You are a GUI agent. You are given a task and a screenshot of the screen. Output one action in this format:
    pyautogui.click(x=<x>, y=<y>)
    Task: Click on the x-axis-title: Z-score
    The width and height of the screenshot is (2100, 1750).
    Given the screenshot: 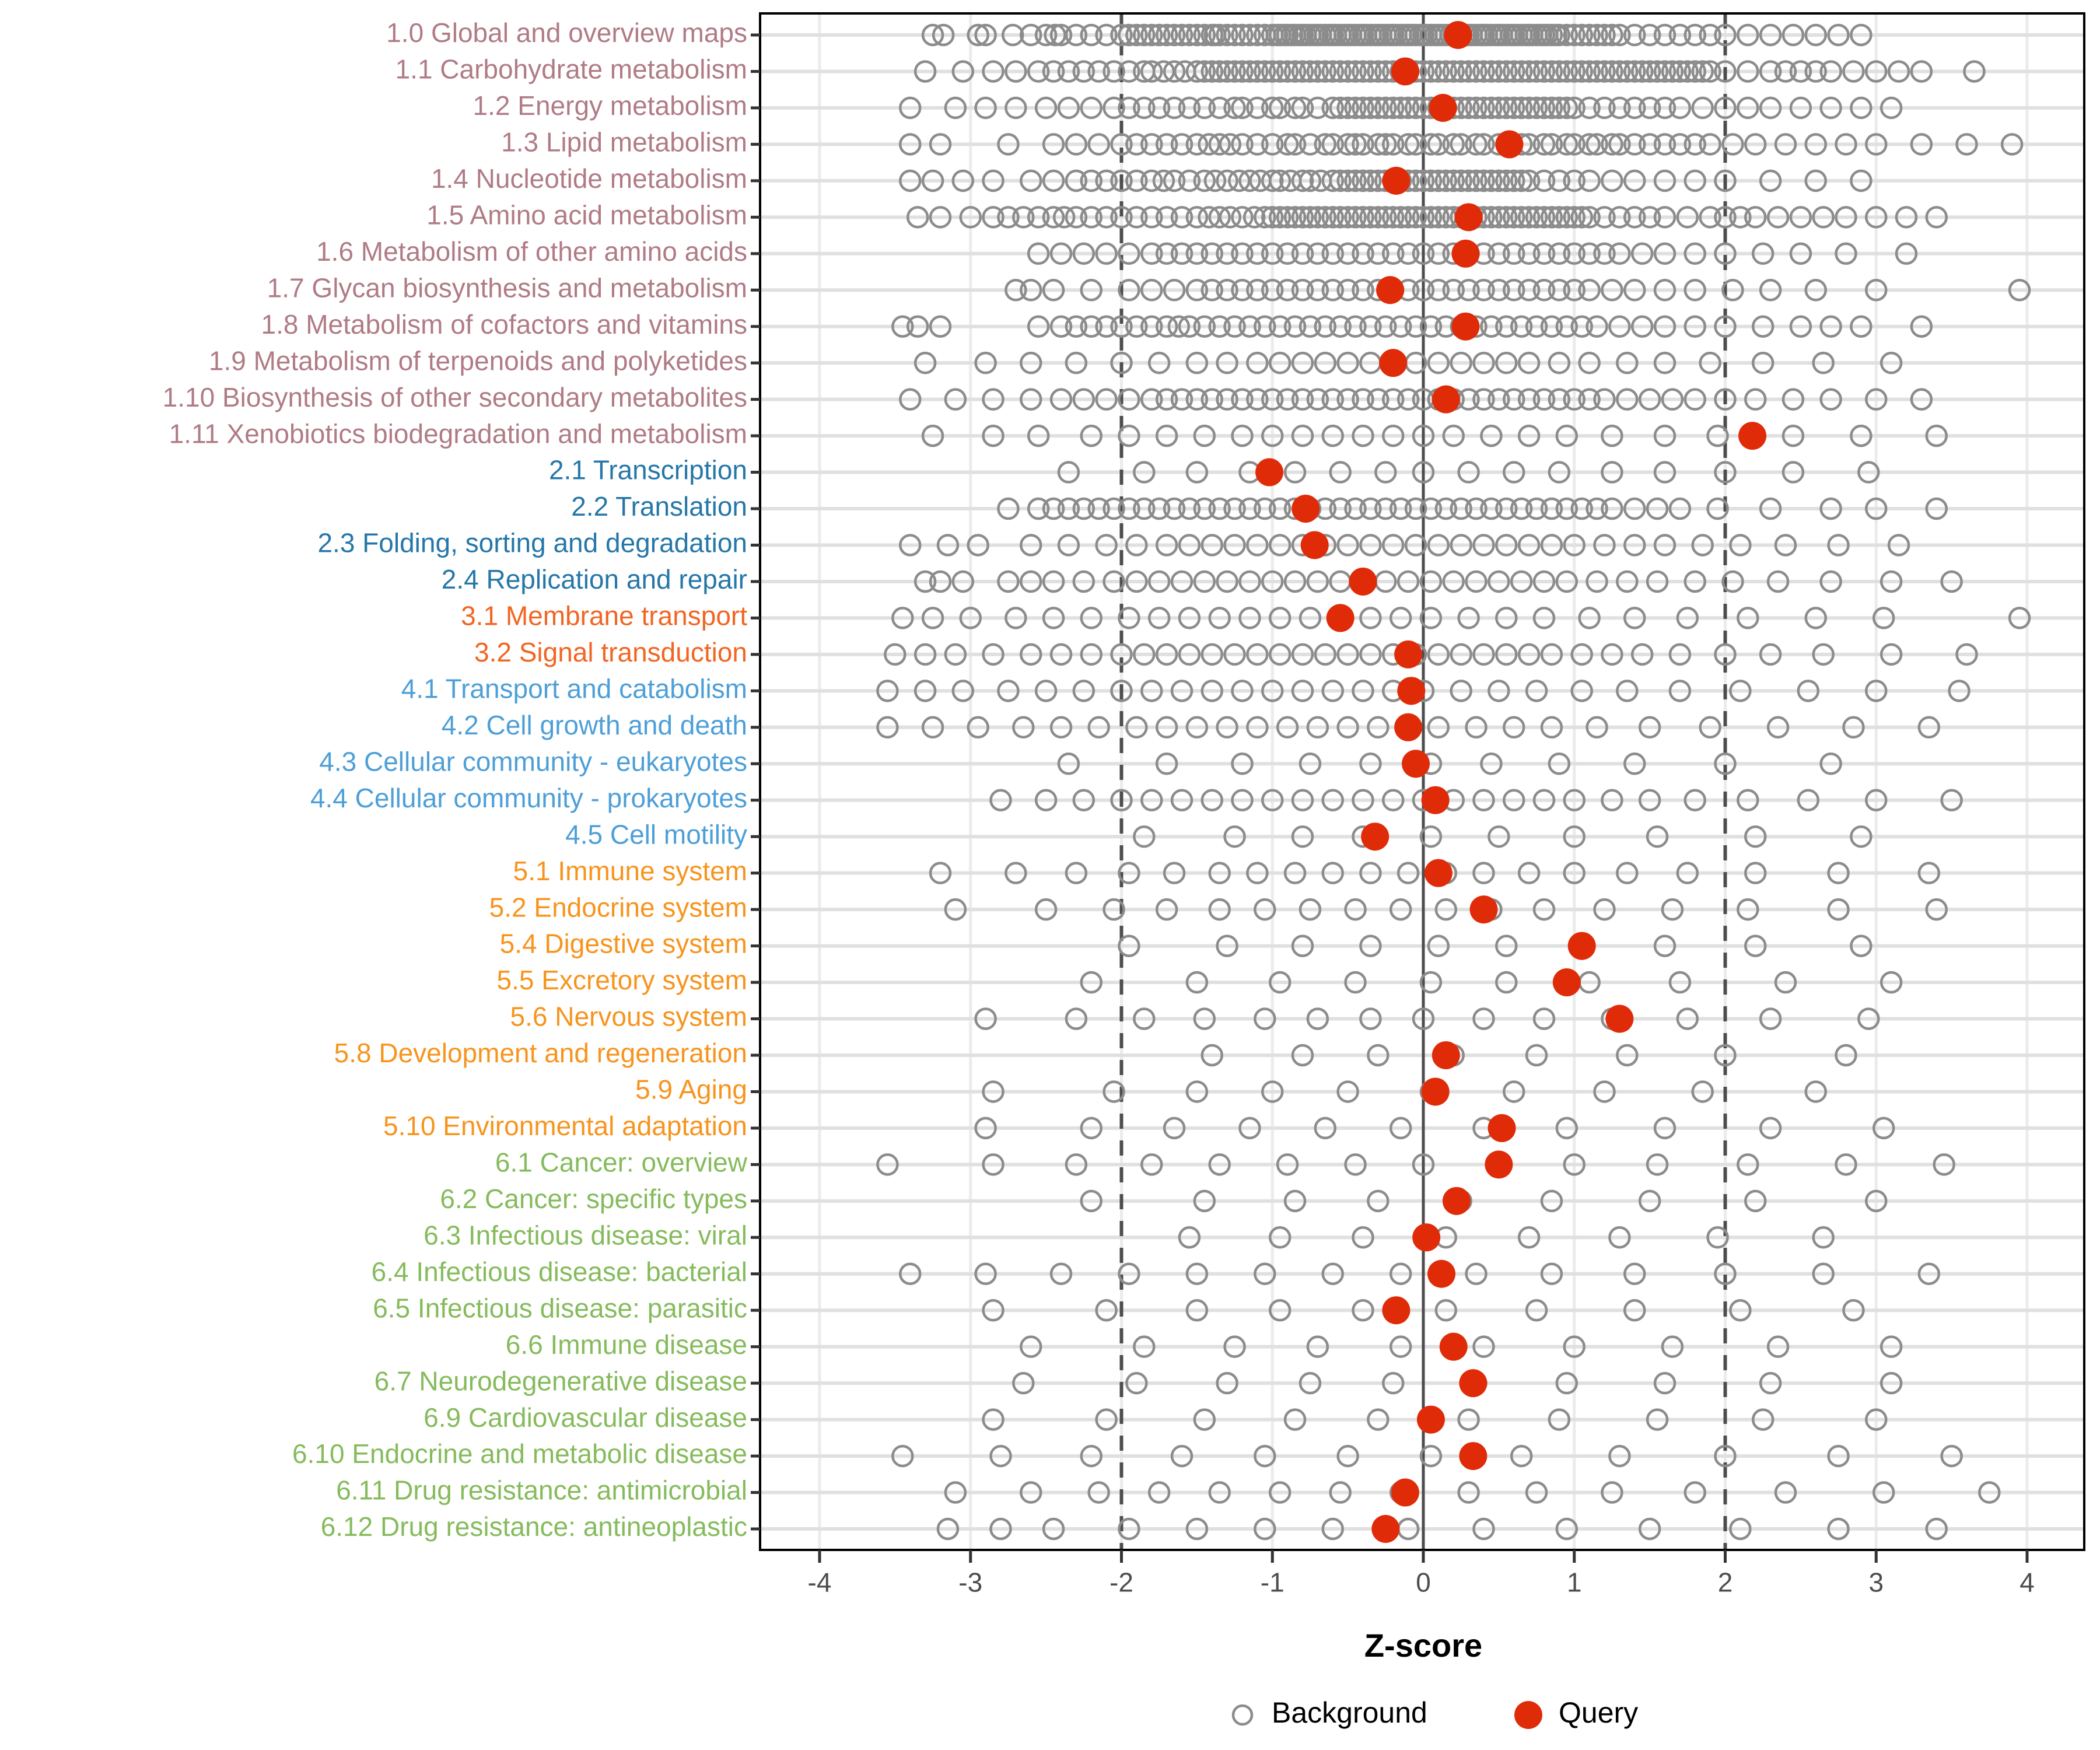 What is the action you would take?
    pyautogui.click(x=1423, y=1645)
    